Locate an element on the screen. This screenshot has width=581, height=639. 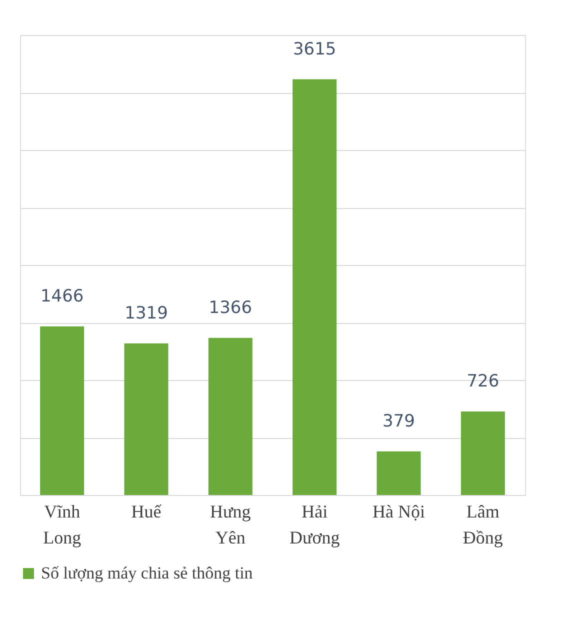
x-tick-label: Hưng Yên is located at coordinates (230, 525).